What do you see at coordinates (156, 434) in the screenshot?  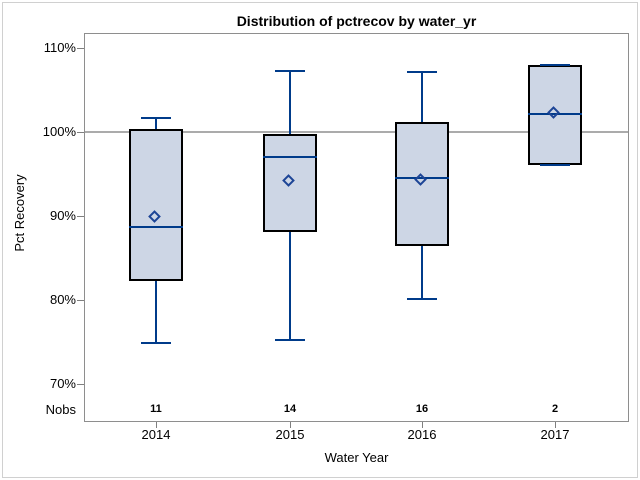 I see `x-axis-tick-label: 2014` at bounding box center [156, 434].